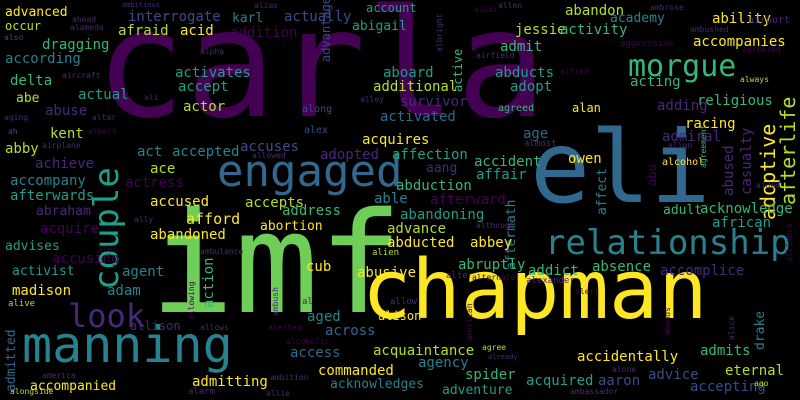 This screenshot has width=800, height=400. What do you see at coordinates (442, 168) in the screenshot?
I see `cloud-word: aang` at bounding box center [442, 168].